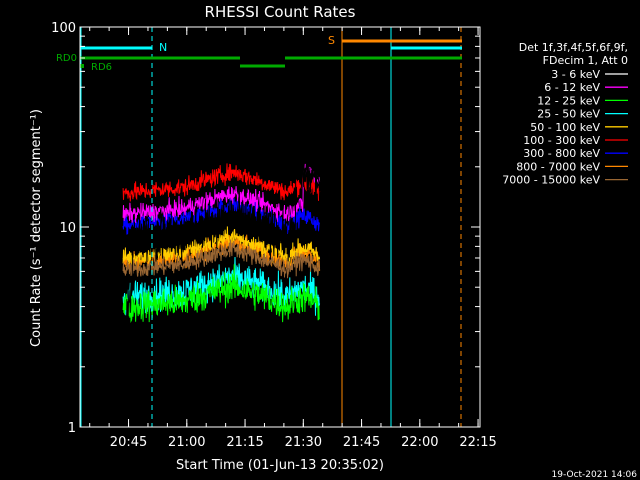  What do you see at coordinates (63, 28) in the screenshot?
I see `y-tick-label: 100` at bounding box center [63, 28].